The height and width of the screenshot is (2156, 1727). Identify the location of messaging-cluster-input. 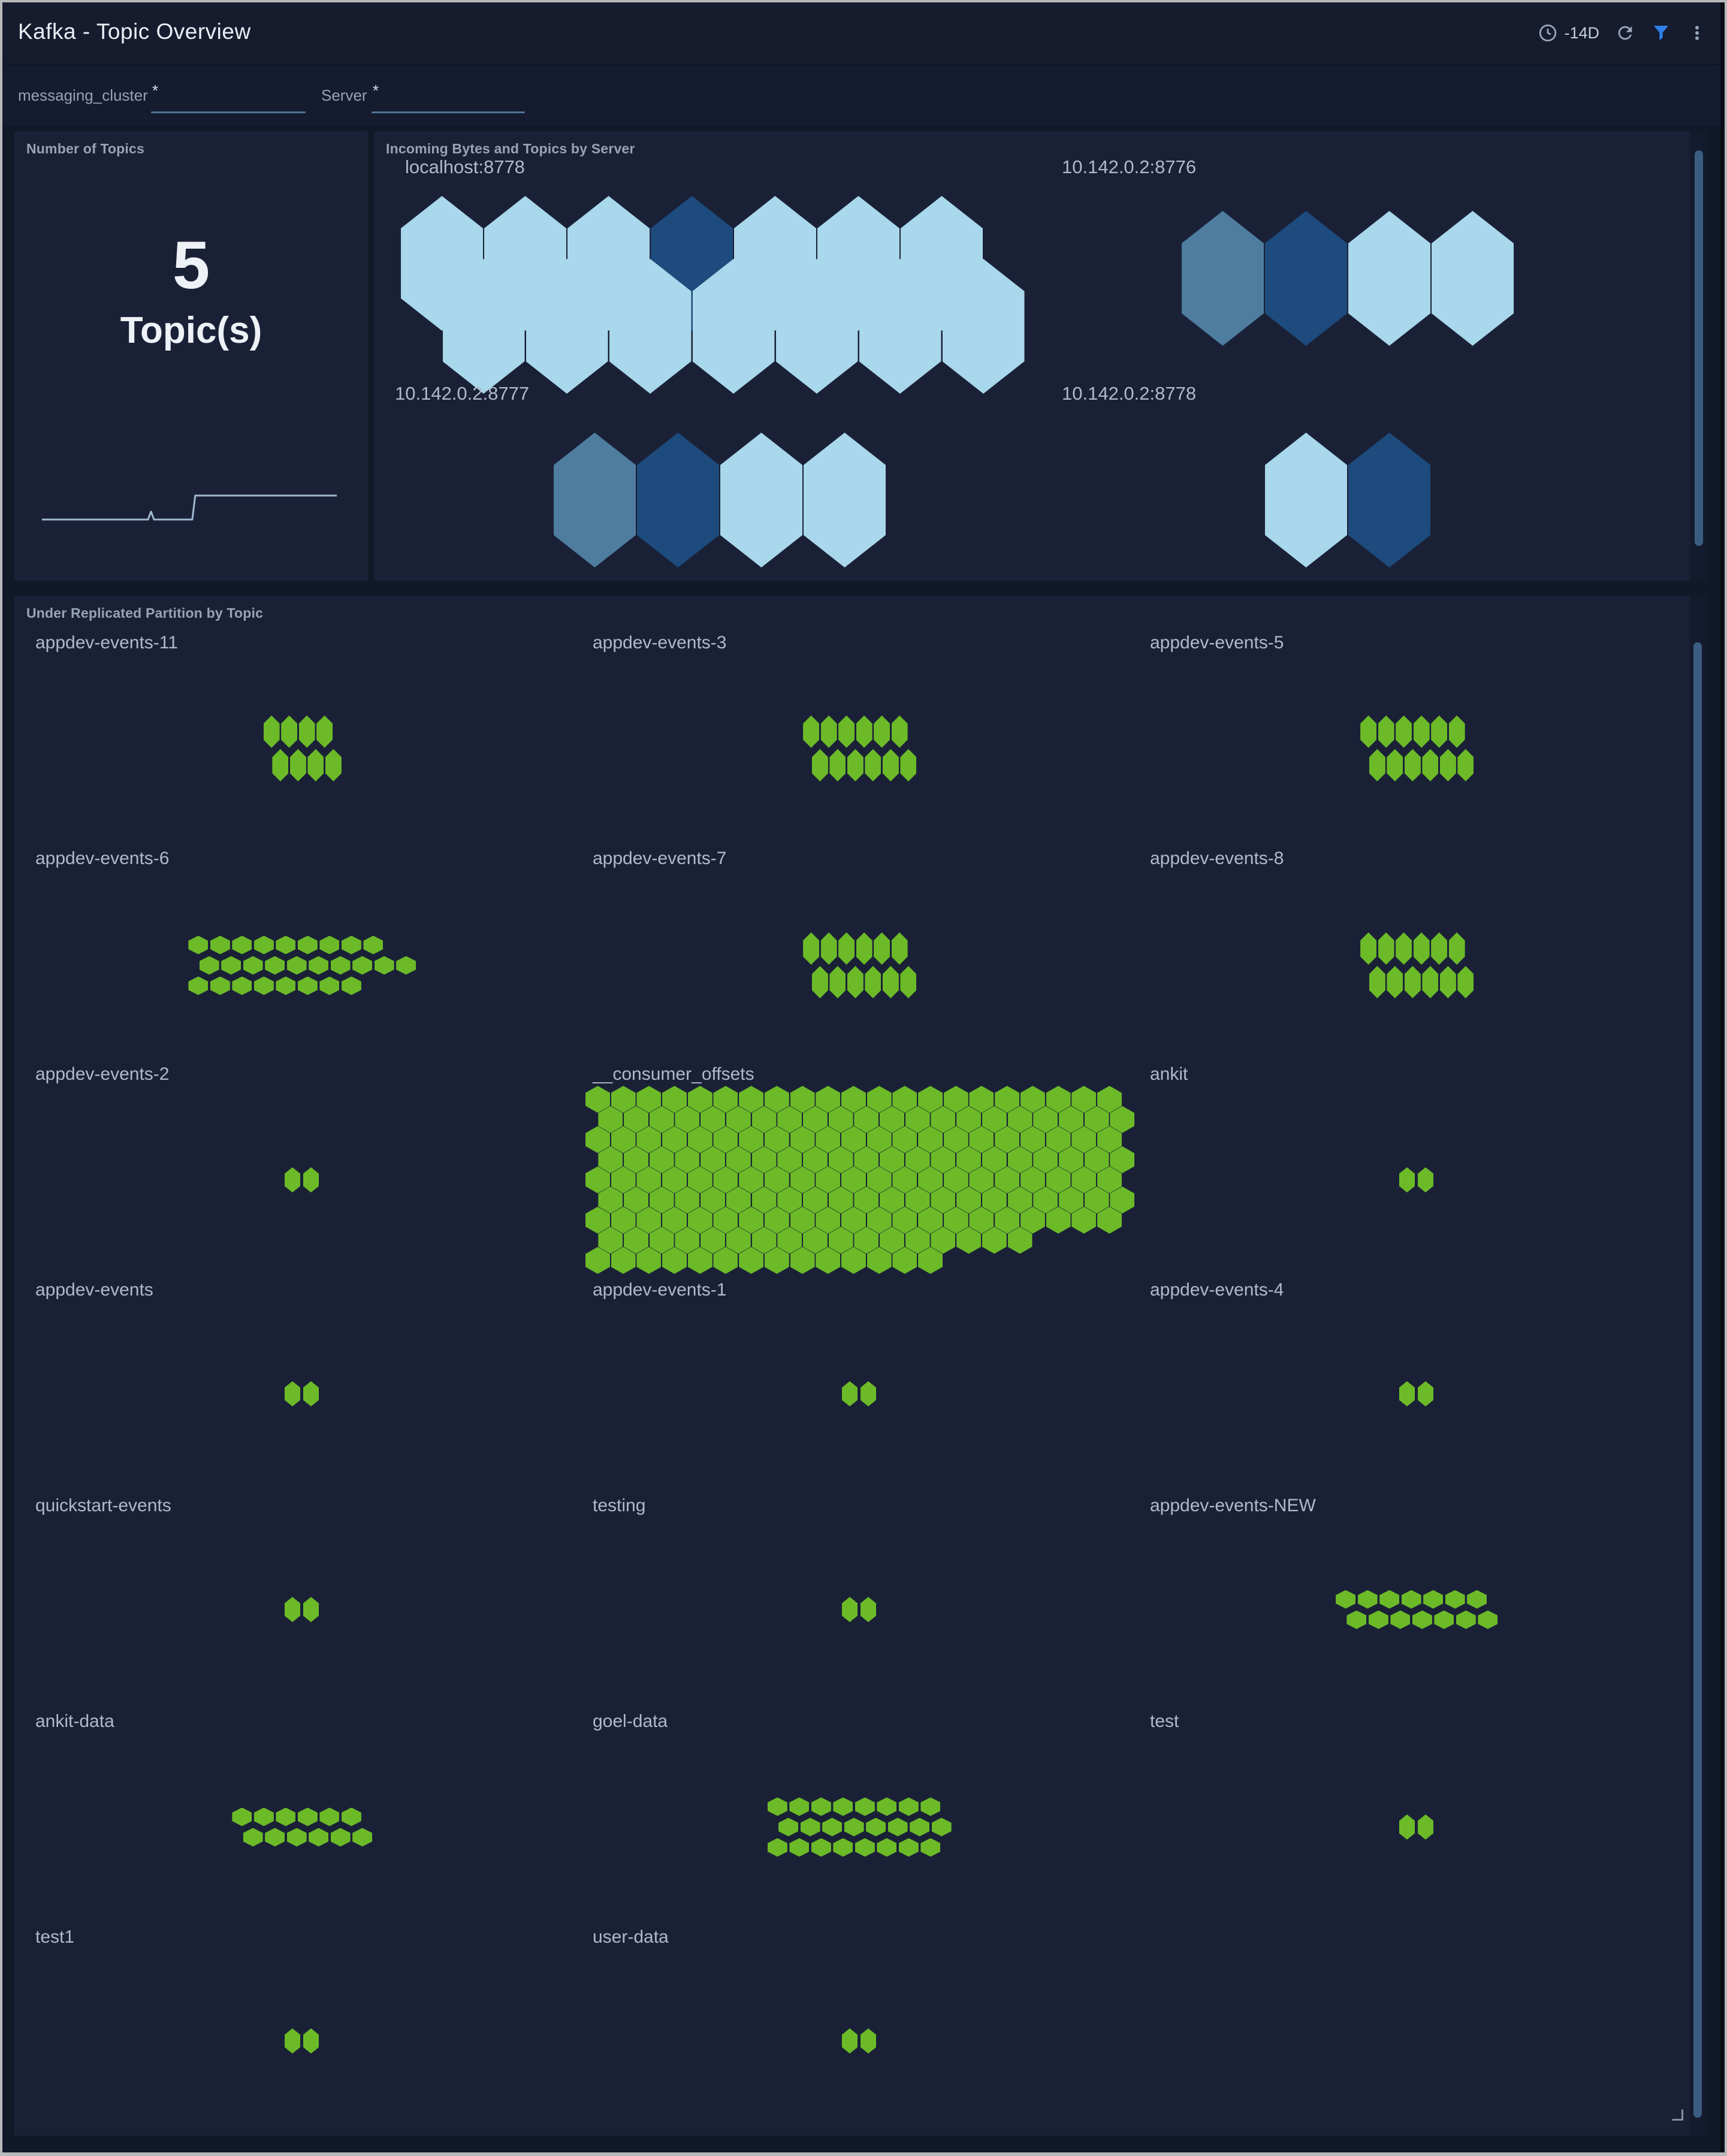
(229, 112).